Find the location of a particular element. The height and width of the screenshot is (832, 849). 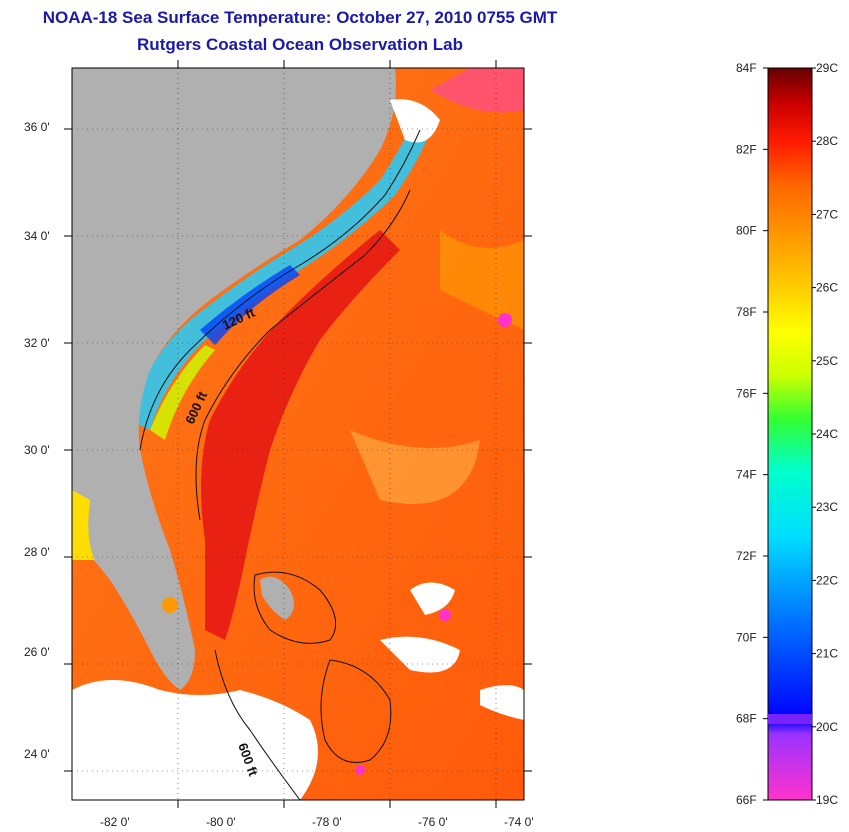

land-bahamas is located at coordinates (277, 598).